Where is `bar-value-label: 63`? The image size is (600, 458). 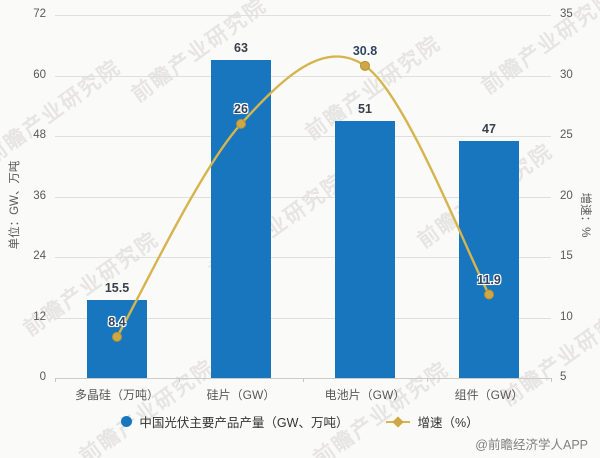
bar-value-label: 63 is located at coordinates (241, 48).